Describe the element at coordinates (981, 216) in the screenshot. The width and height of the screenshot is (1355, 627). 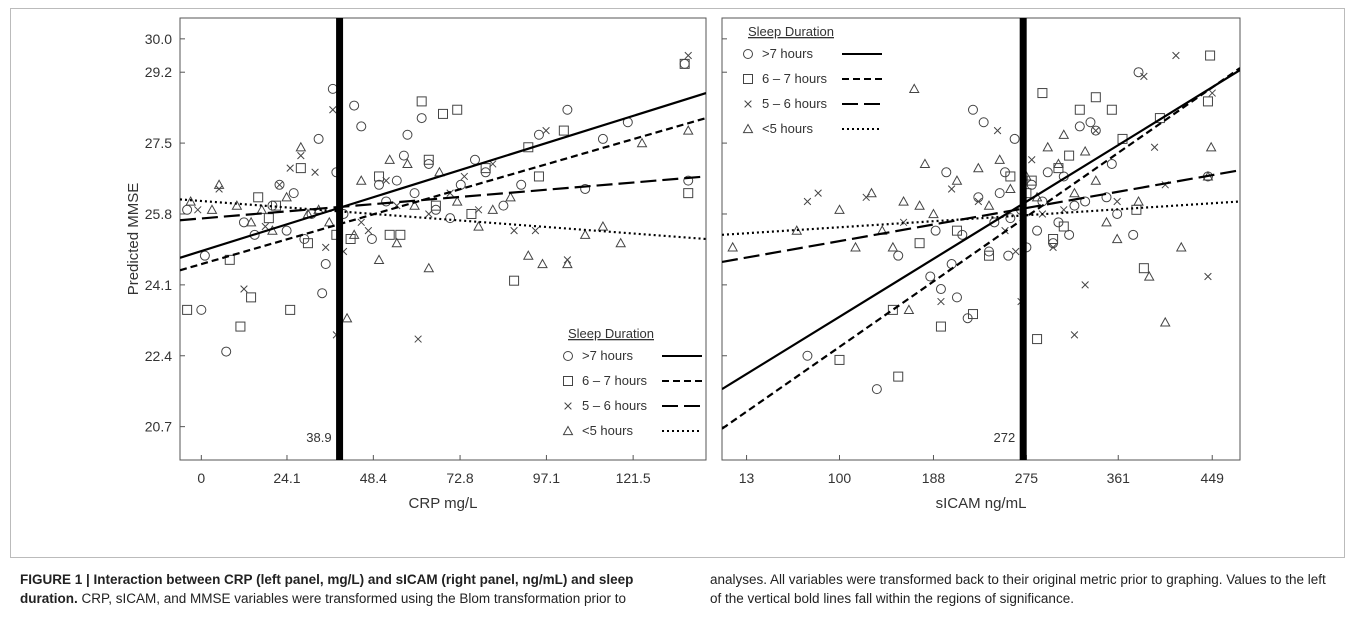
I see `right-fit-line-longdash` at that location.